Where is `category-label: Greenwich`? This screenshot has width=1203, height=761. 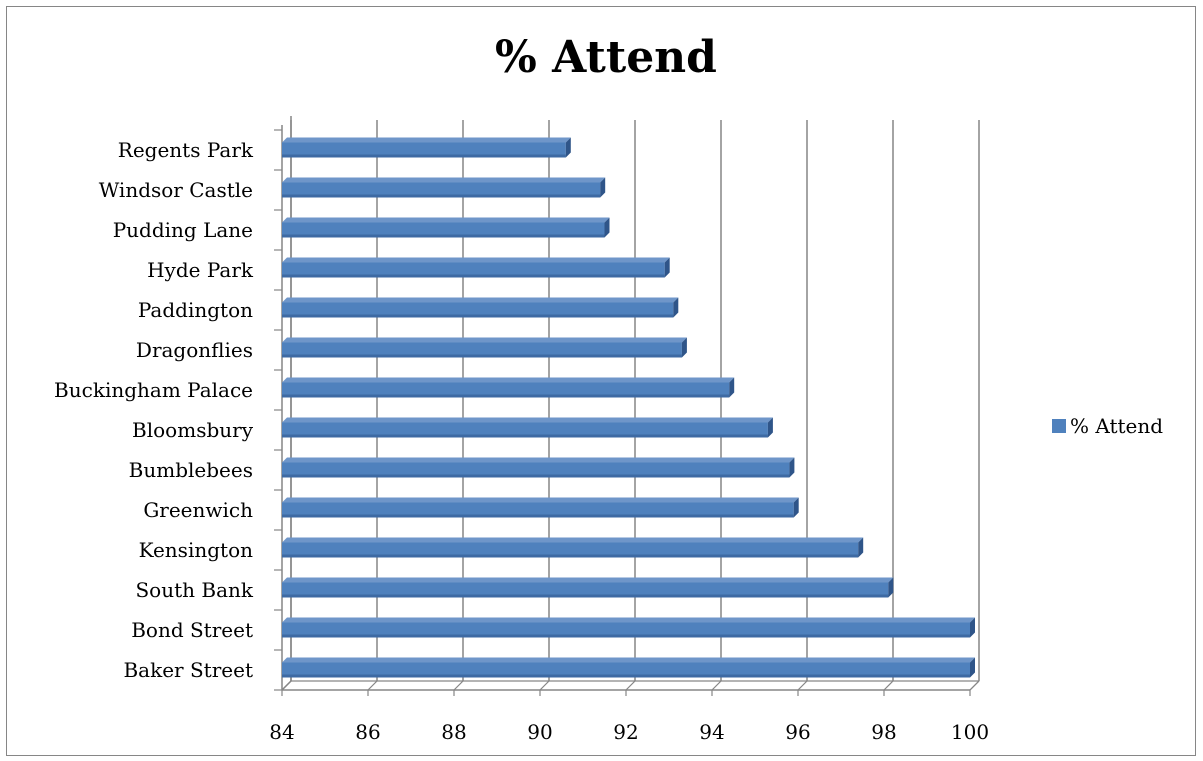
category-label: Greenwich is located at coordinates (198, 510).